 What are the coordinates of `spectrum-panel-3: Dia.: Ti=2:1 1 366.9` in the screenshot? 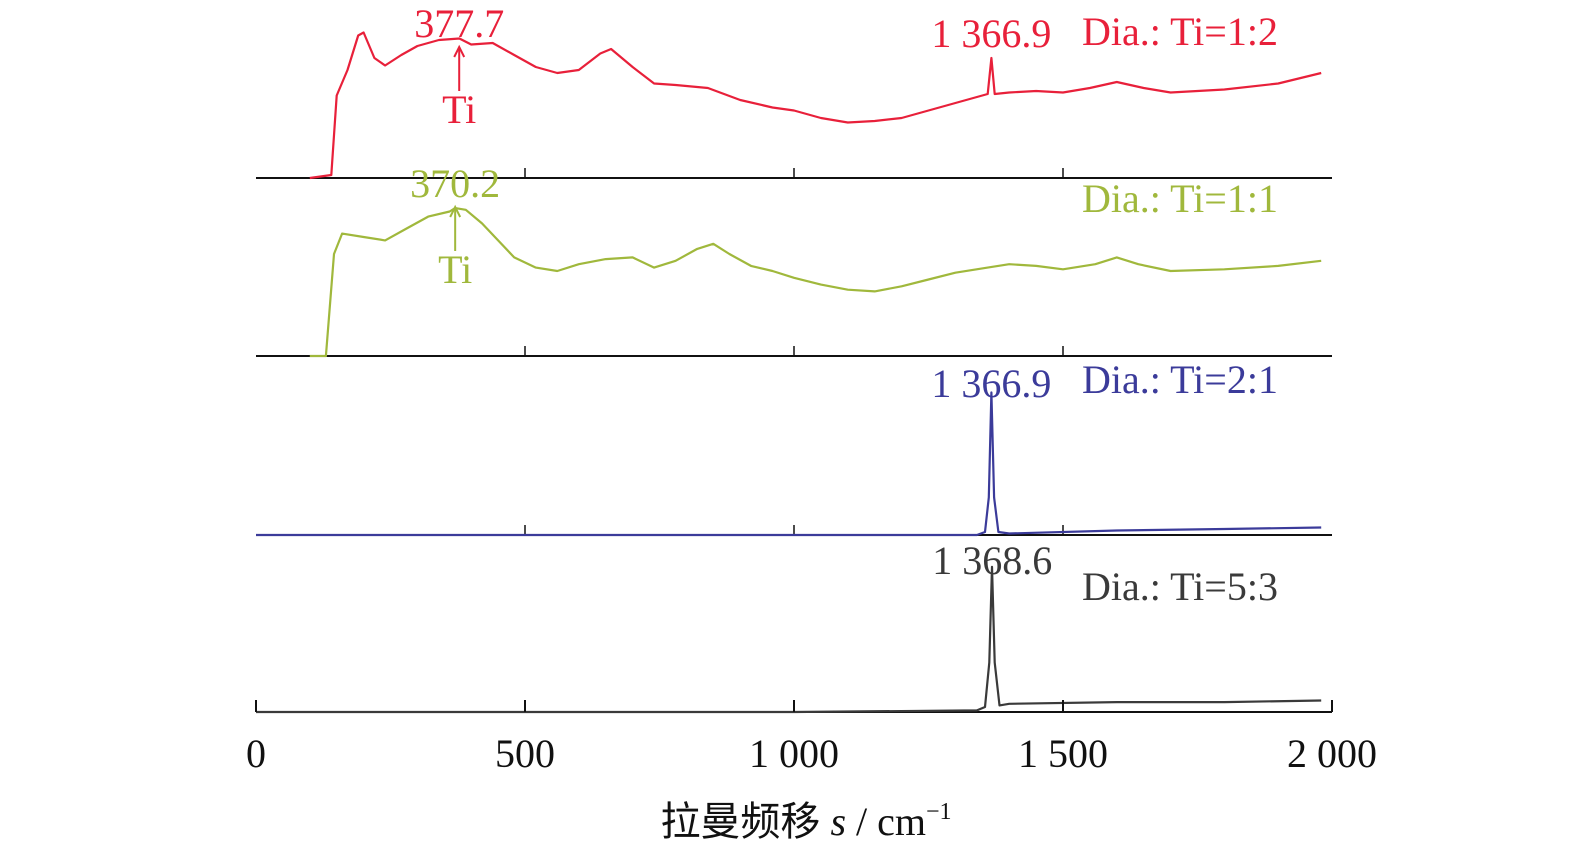 It's located at (794, 447).